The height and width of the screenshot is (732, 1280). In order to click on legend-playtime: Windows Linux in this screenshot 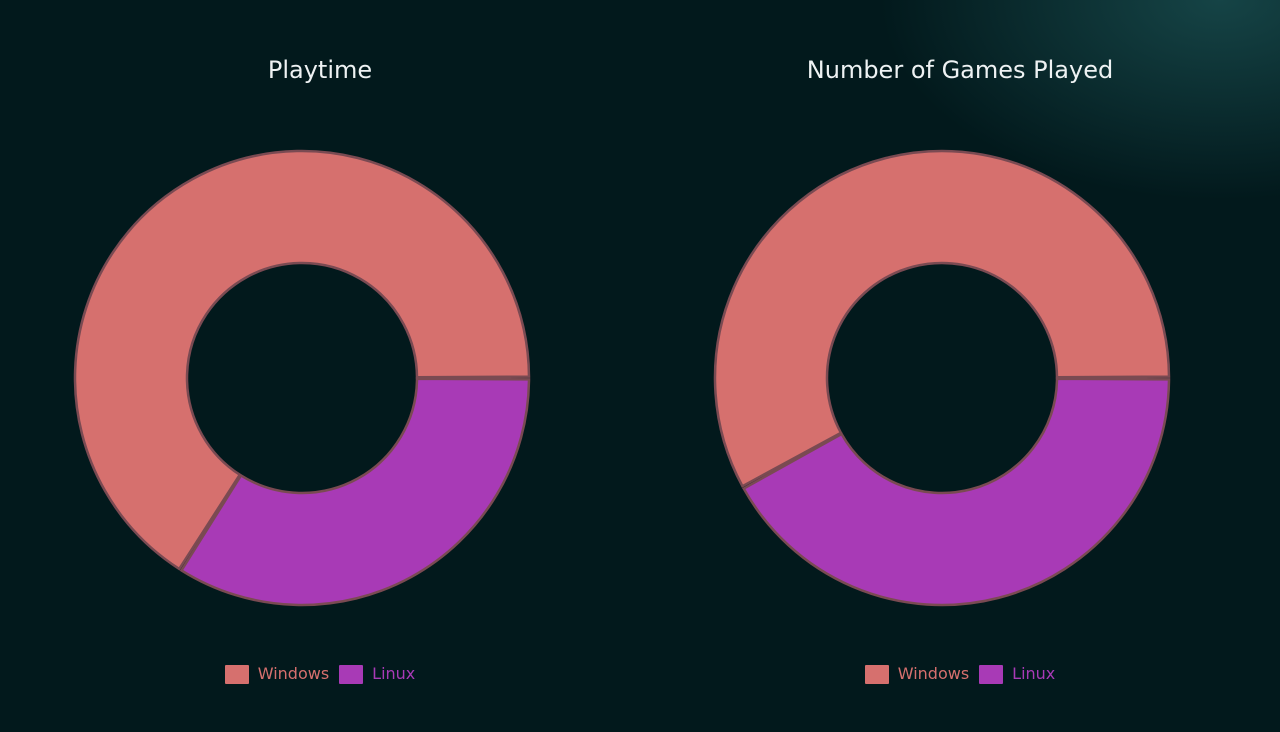, I will do `click(320, 674)`.